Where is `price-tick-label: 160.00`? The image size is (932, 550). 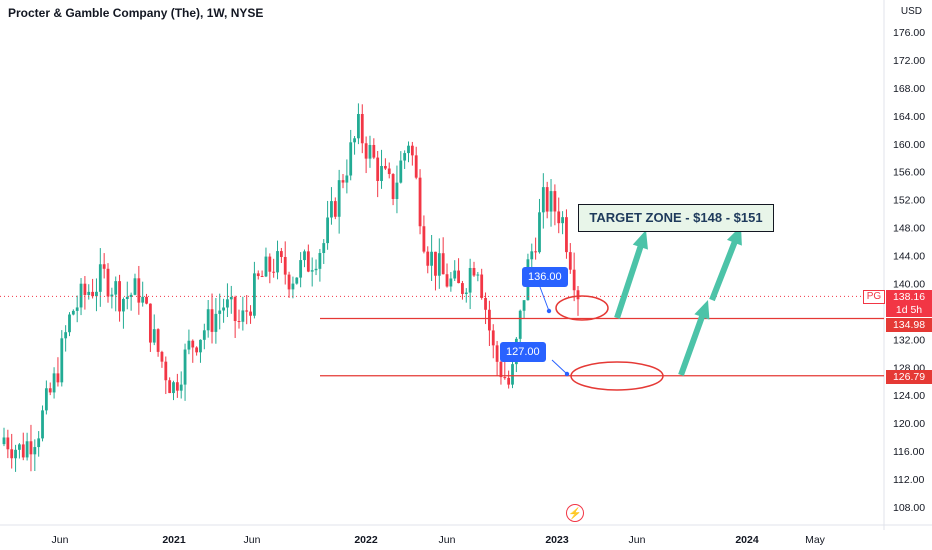
price-tick-label: 160.00 is located at coordinates (909, 145).